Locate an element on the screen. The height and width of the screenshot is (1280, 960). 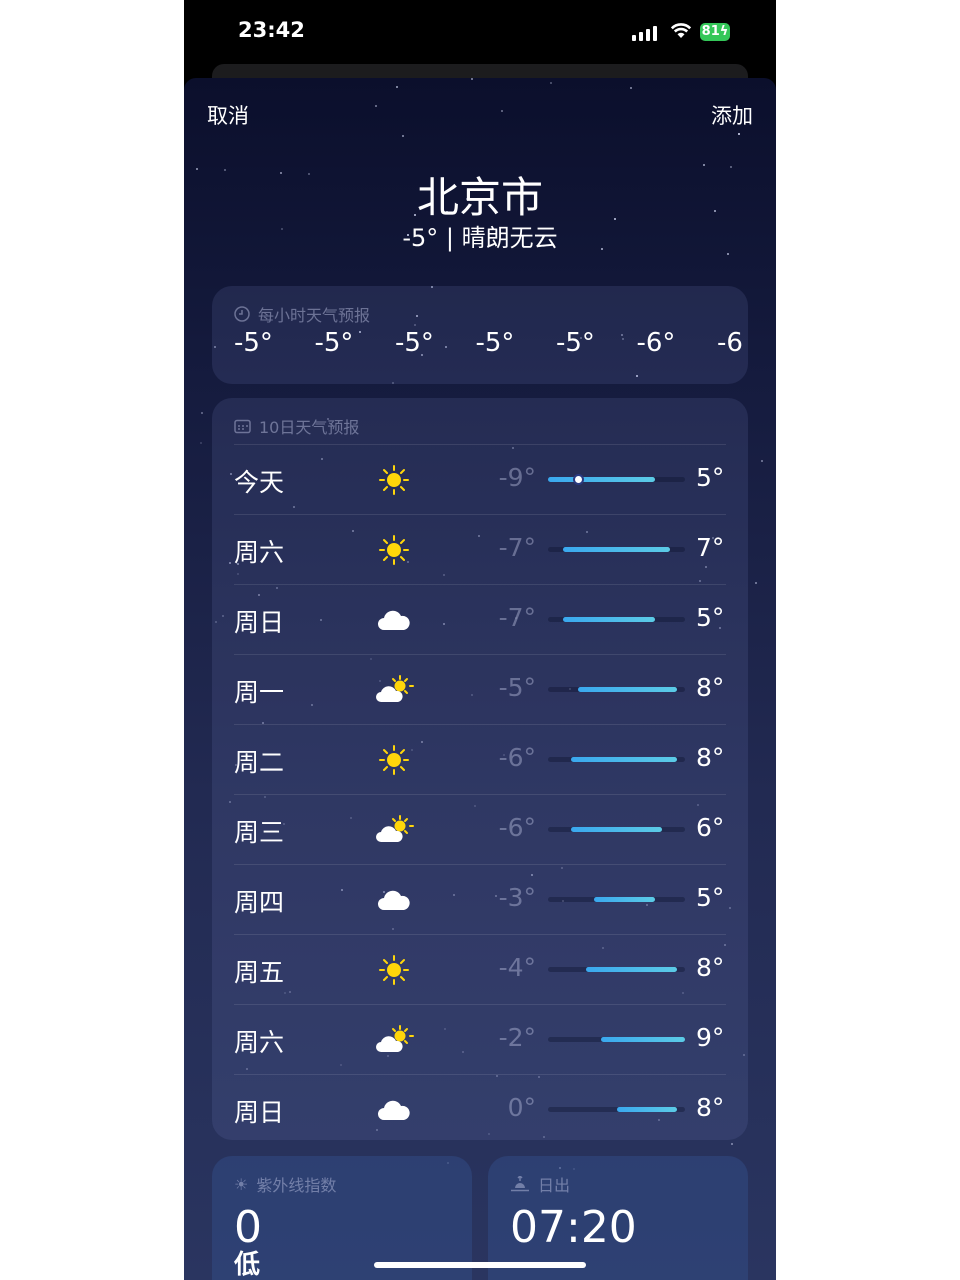
low-temp: -5° is located at coordinates (517, 687).